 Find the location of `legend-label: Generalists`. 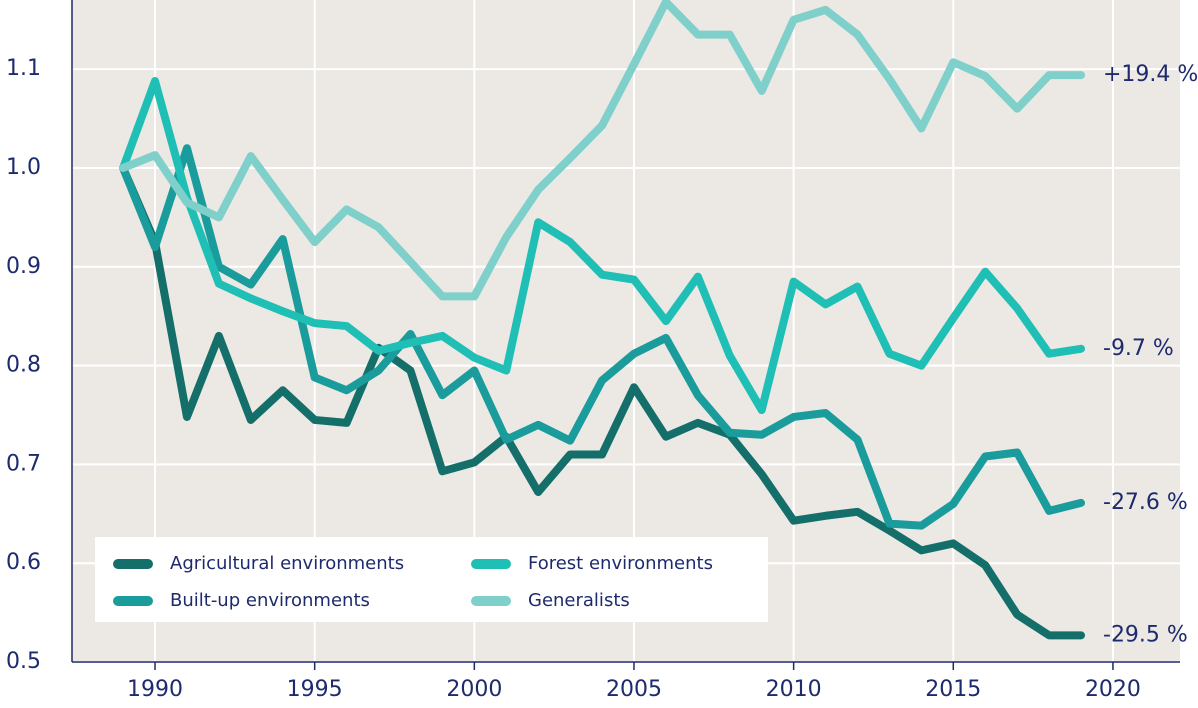

legend-label: Generalists is located at coordinates (579, 600).